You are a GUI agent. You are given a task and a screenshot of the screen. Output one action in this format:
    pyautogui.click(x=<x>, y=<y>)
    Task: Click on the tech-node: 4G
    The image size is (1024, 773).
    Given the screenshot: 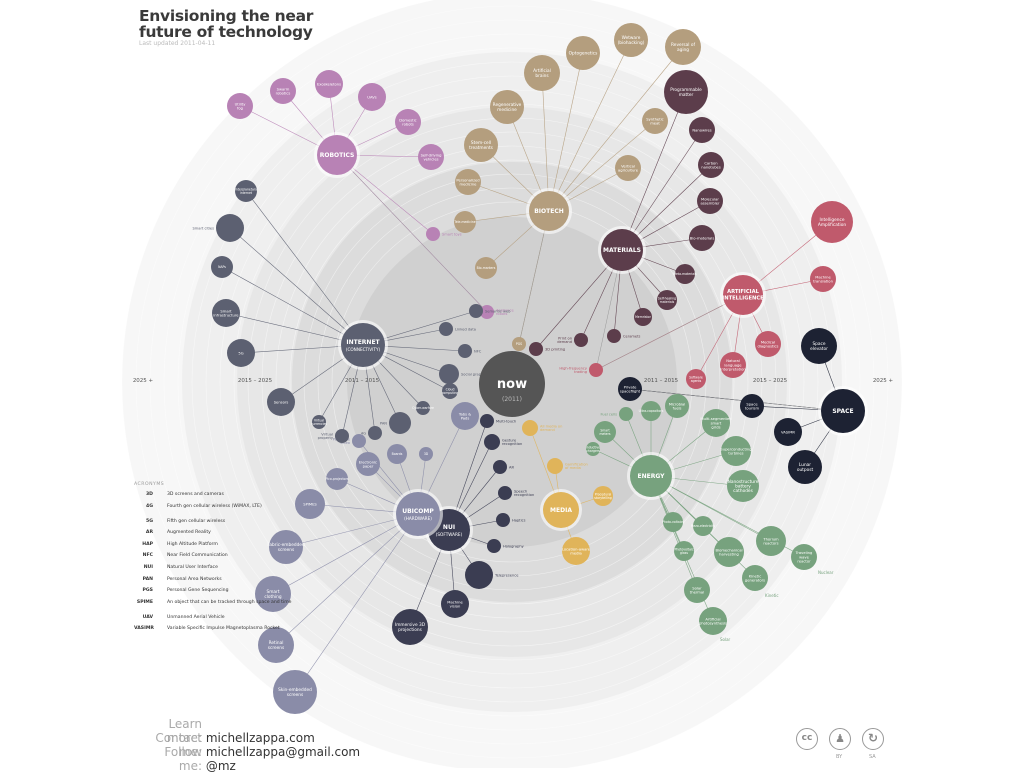 What is the action you would take?
    pyautogui.click(x=371, y=433)
    